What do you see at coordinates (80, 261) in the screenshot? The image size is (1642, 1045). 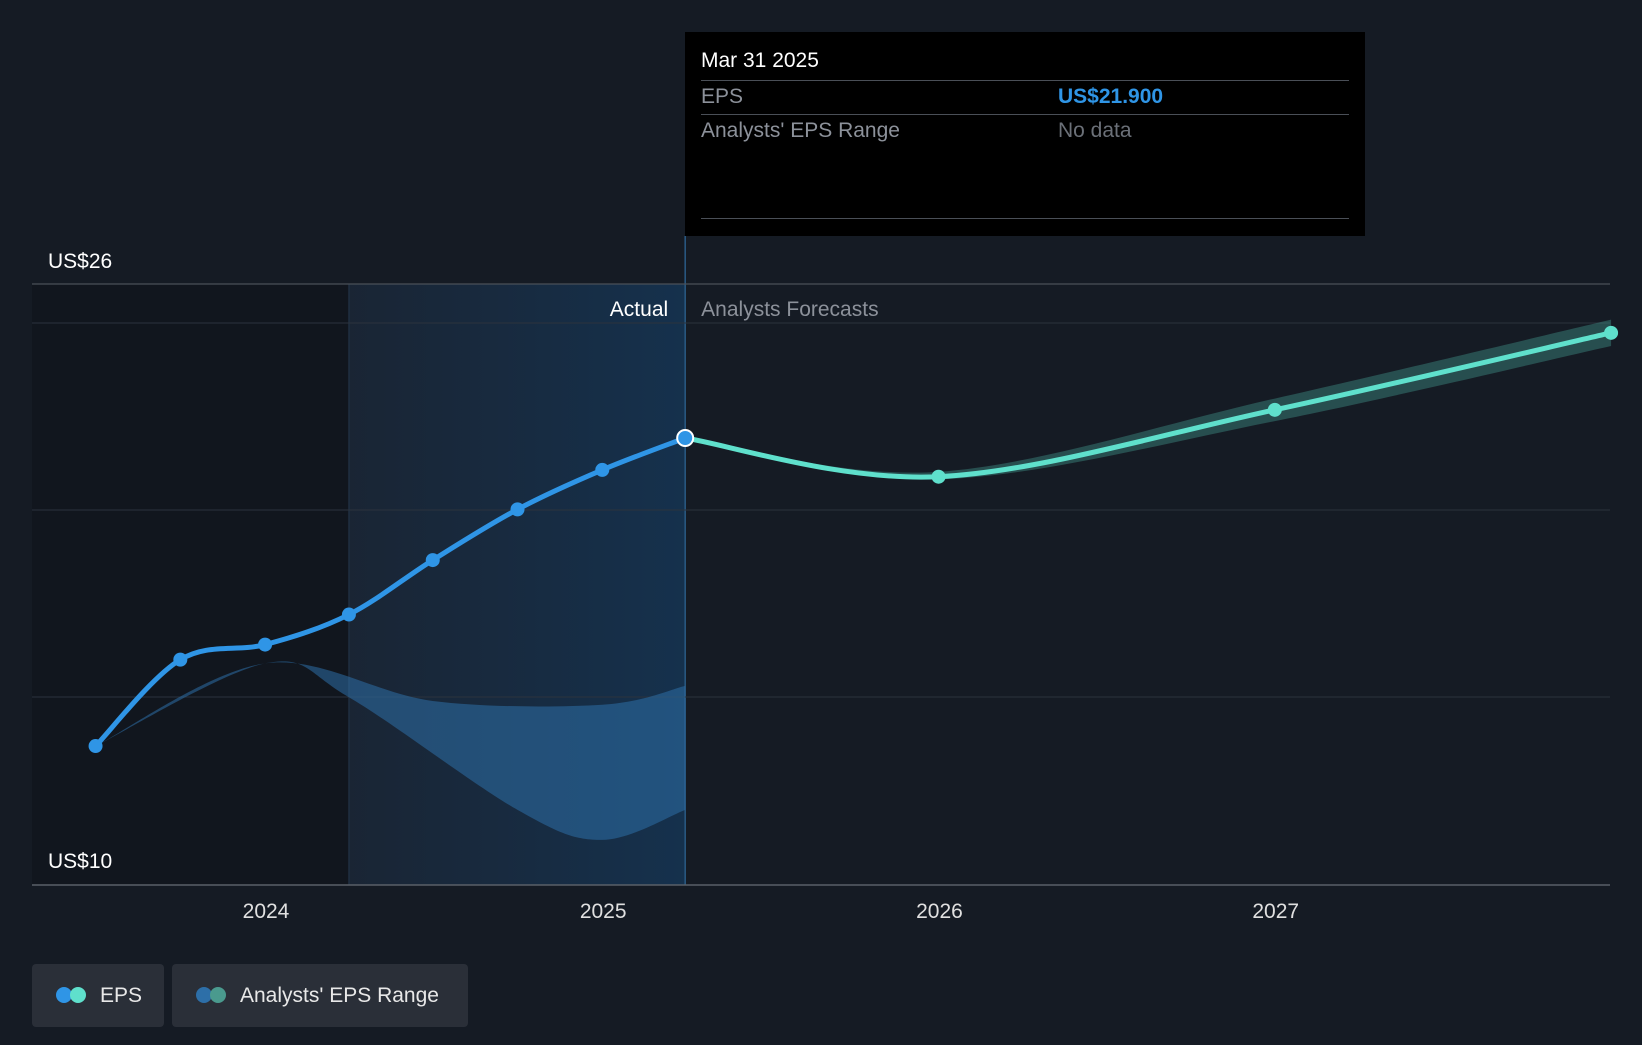 I see `y-axis-top-label: US$26` at bounding box center [80, 261].